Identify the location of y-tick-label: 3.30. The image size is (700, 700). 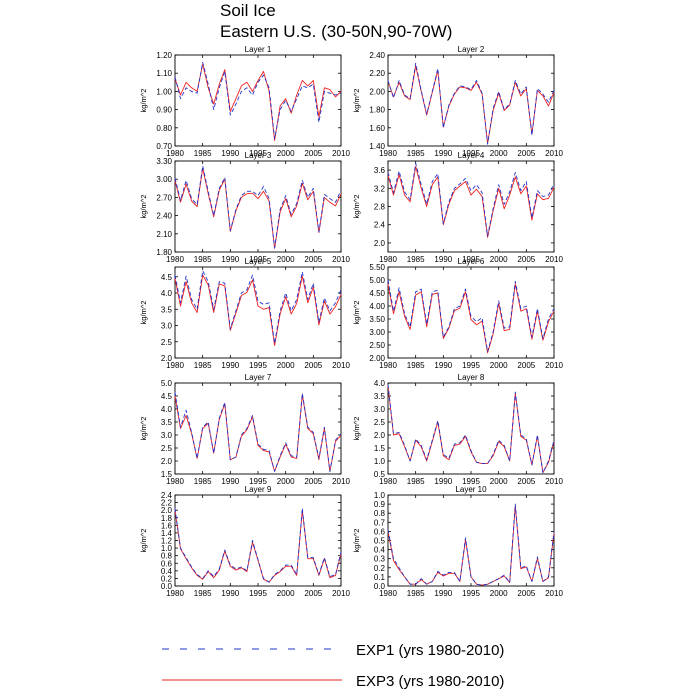
(164, 161).